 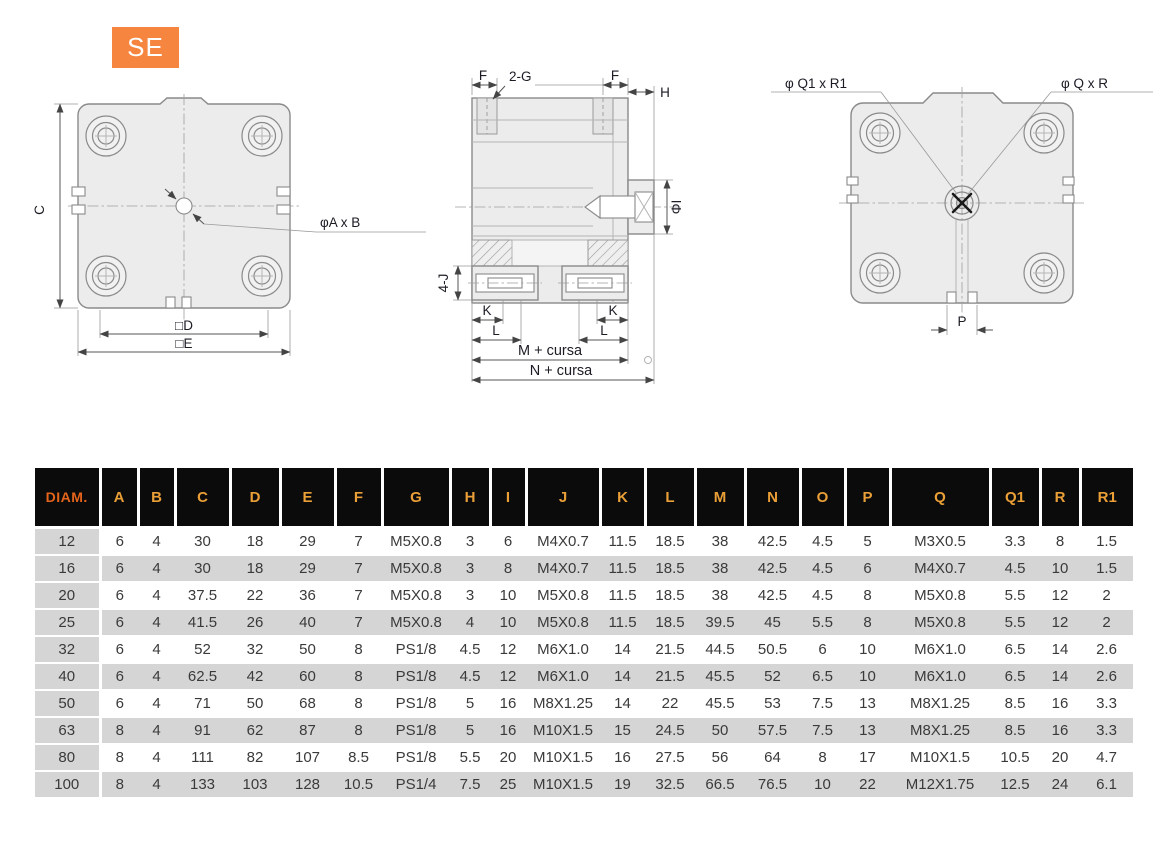 What do you see at coordinates (469, 498) in the screenshot?
I see `column-header-h: H` at bounding box center [469, 498].